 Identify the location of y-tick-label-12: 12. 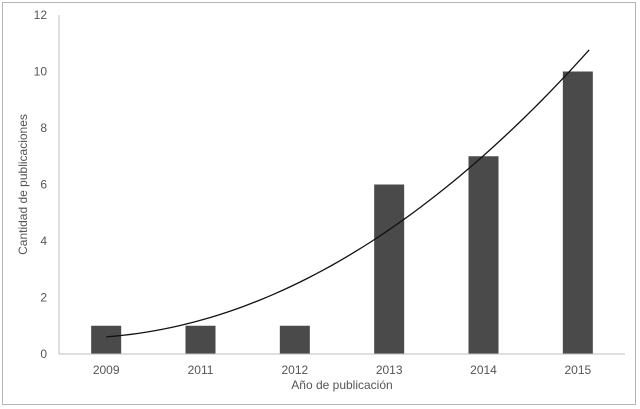
(41, 15).